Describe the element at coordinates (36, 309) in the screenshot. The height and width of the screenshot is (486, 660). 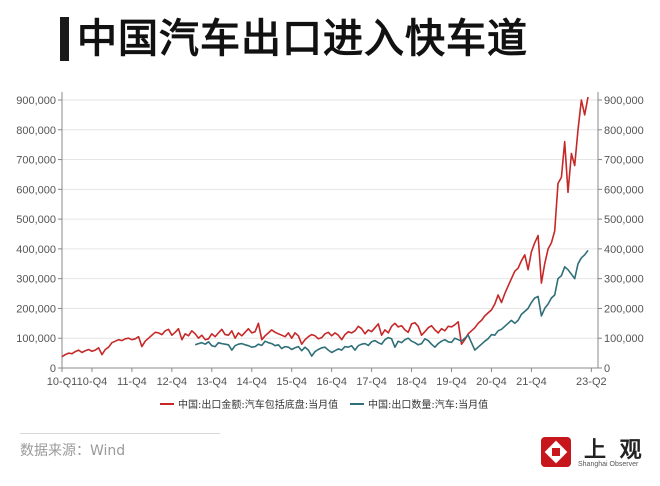
I see `y-tick-label-left: 200,000` at that location.